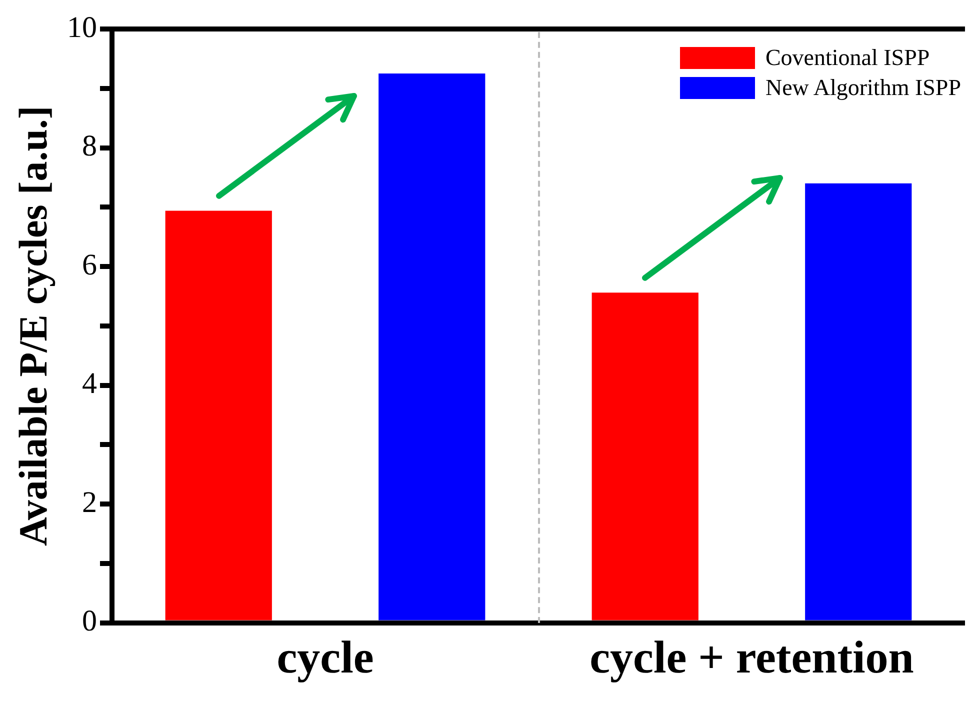 The width and height of the screenshot is (973, 706). Describe the element at coordinates (752, 656) in the screenshot. I see `x-tick-label: cycle + retention` at that location.